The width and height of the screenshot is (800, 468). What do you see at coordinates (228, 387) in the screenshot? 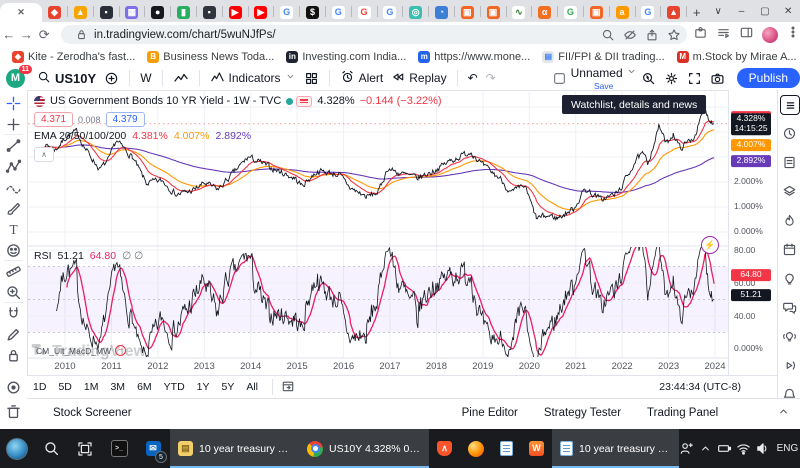
I see `range-button-5y: 5Y` at bounding box center [228, 387].